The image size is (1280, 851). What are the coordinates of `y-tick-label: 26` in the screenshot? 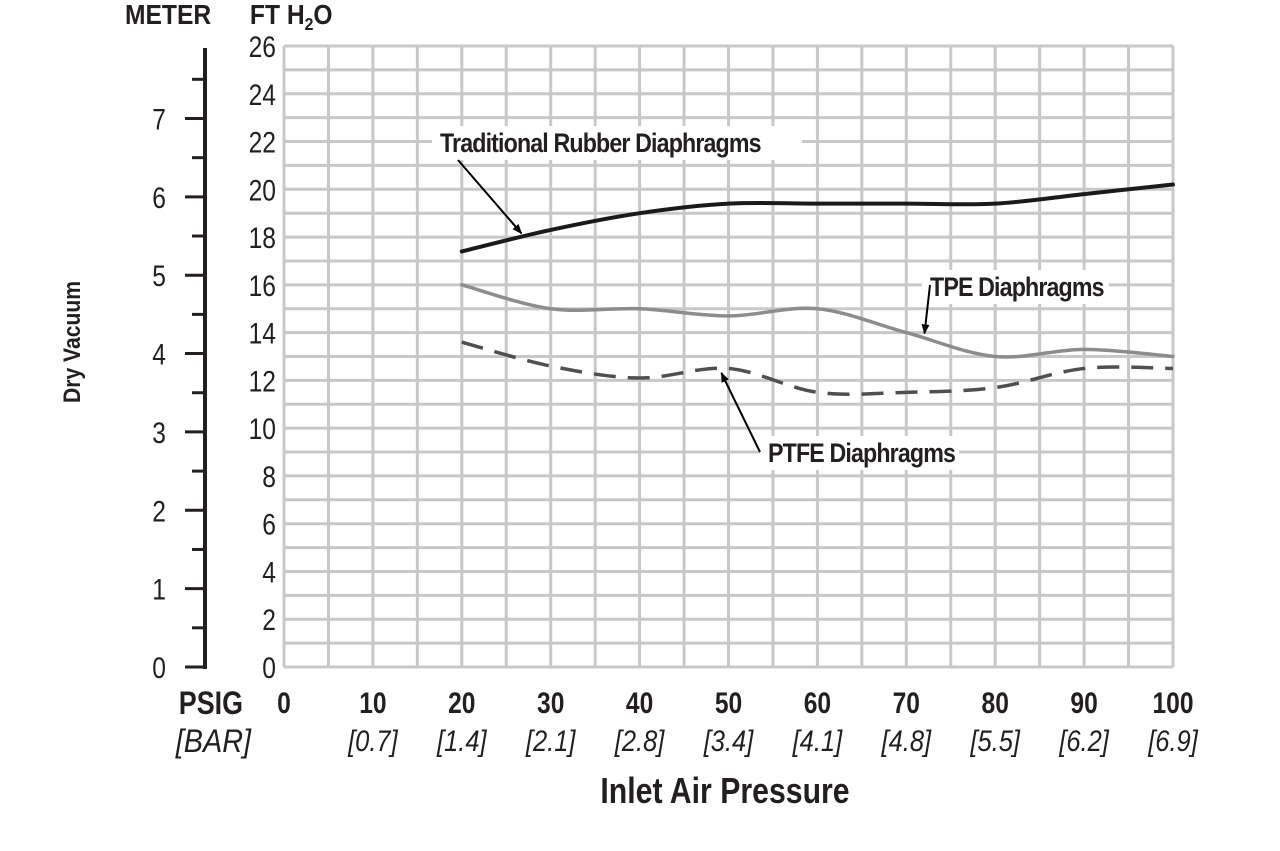 It's located at (262, 47).